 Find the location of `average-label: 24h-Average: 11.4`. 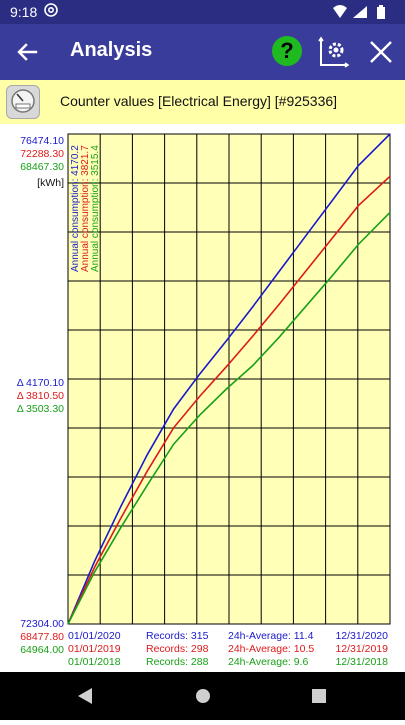

average-label: 24h-Average: 11.4 is located at coordinates (271, 636).